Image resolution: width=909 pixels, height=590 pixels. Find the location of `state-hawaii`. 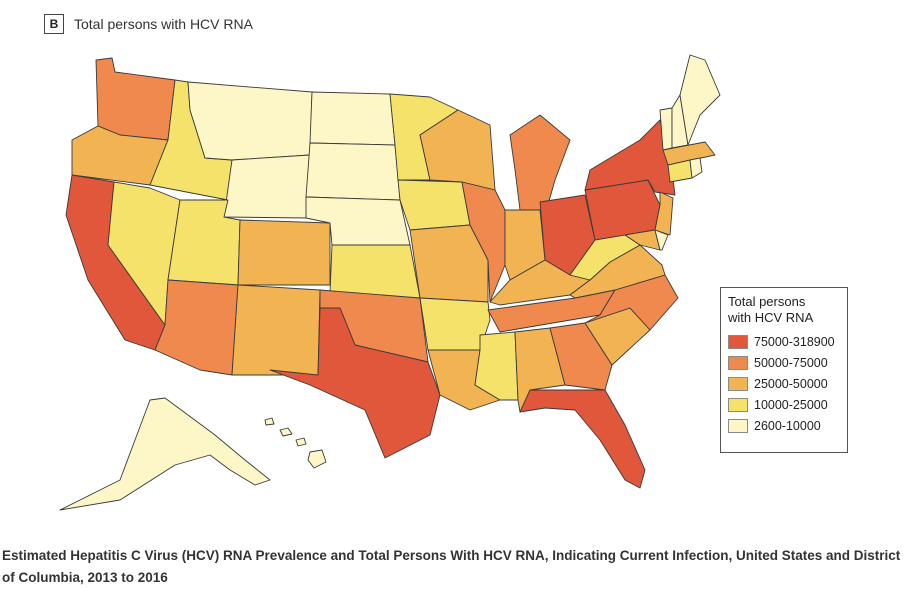

state-hawaii is located at coordinates (295, 443).